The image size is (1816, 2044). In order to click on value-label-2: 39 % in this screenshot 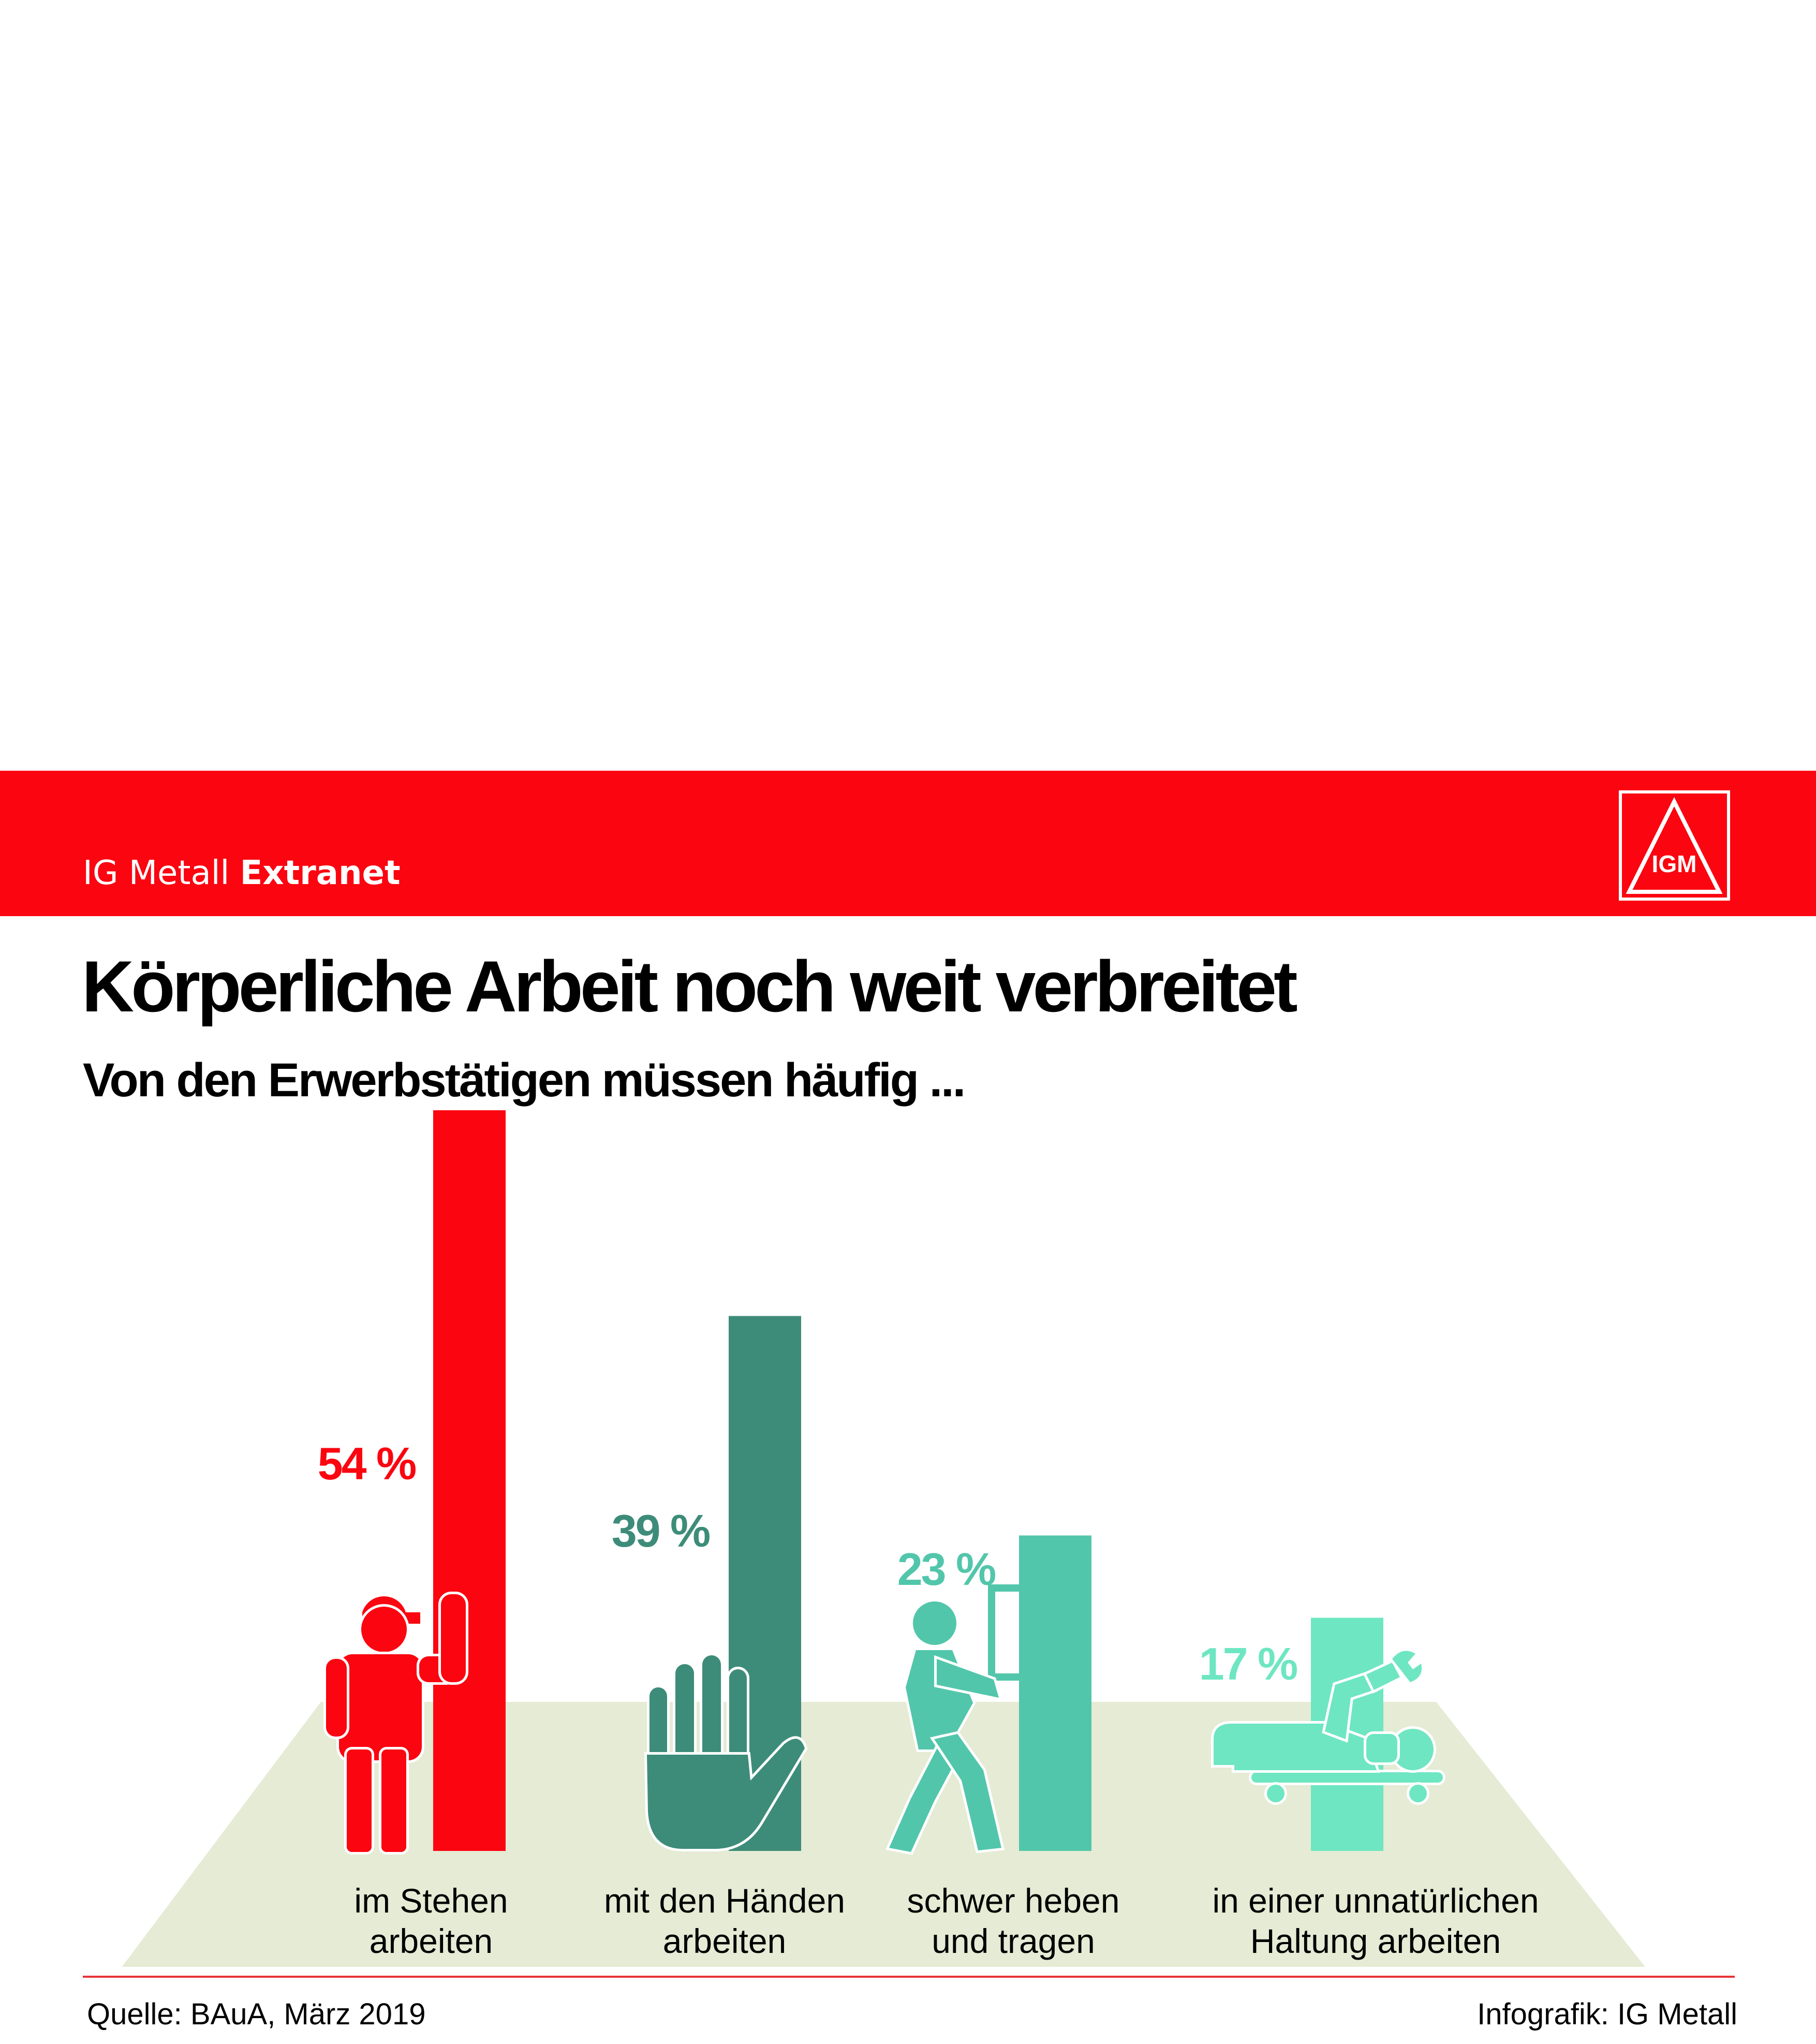, I will do `click(661, 1530)`.